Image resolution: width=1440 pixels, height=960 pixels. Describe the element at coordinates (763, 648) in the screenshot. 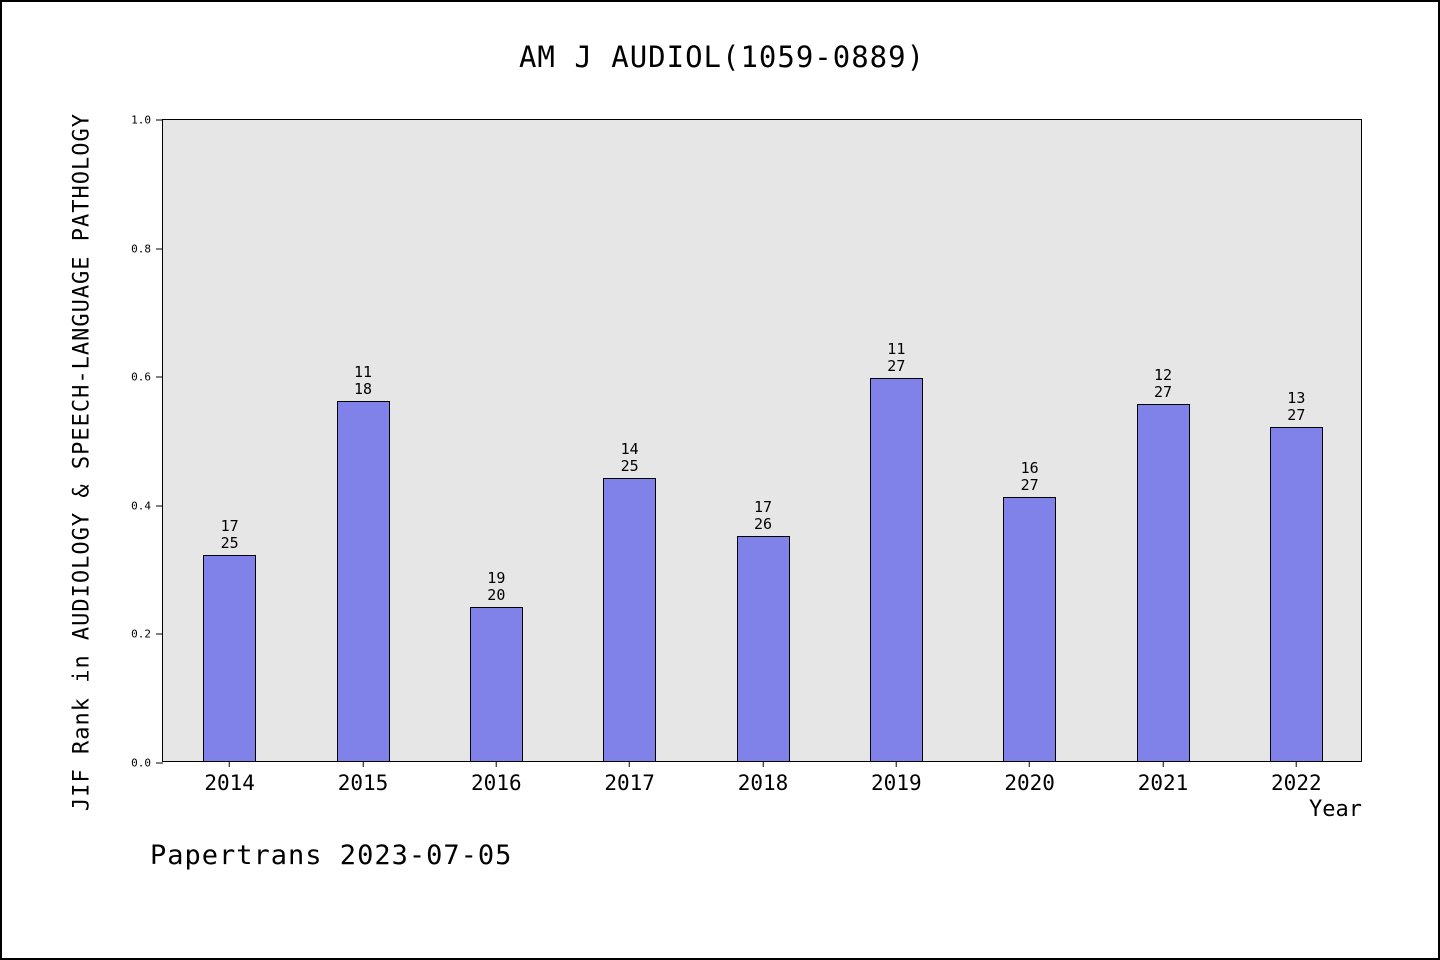

I see `bar-2018` at that location.